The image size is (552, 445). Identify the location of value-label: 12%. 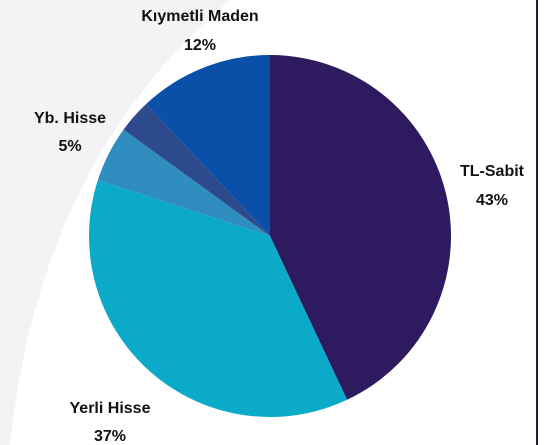
(200, 45).